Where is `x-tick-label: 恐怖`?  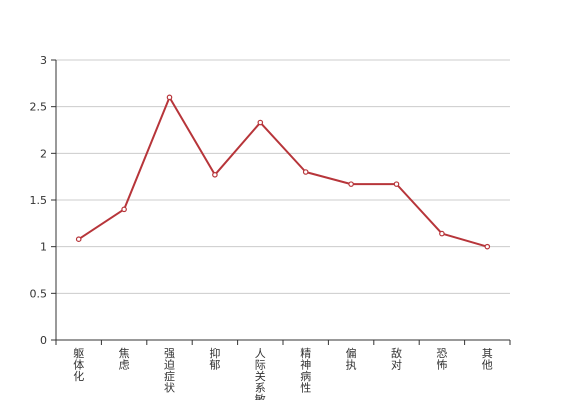 x-tick-label: 恐怖 is located at coordinates (441, 359).